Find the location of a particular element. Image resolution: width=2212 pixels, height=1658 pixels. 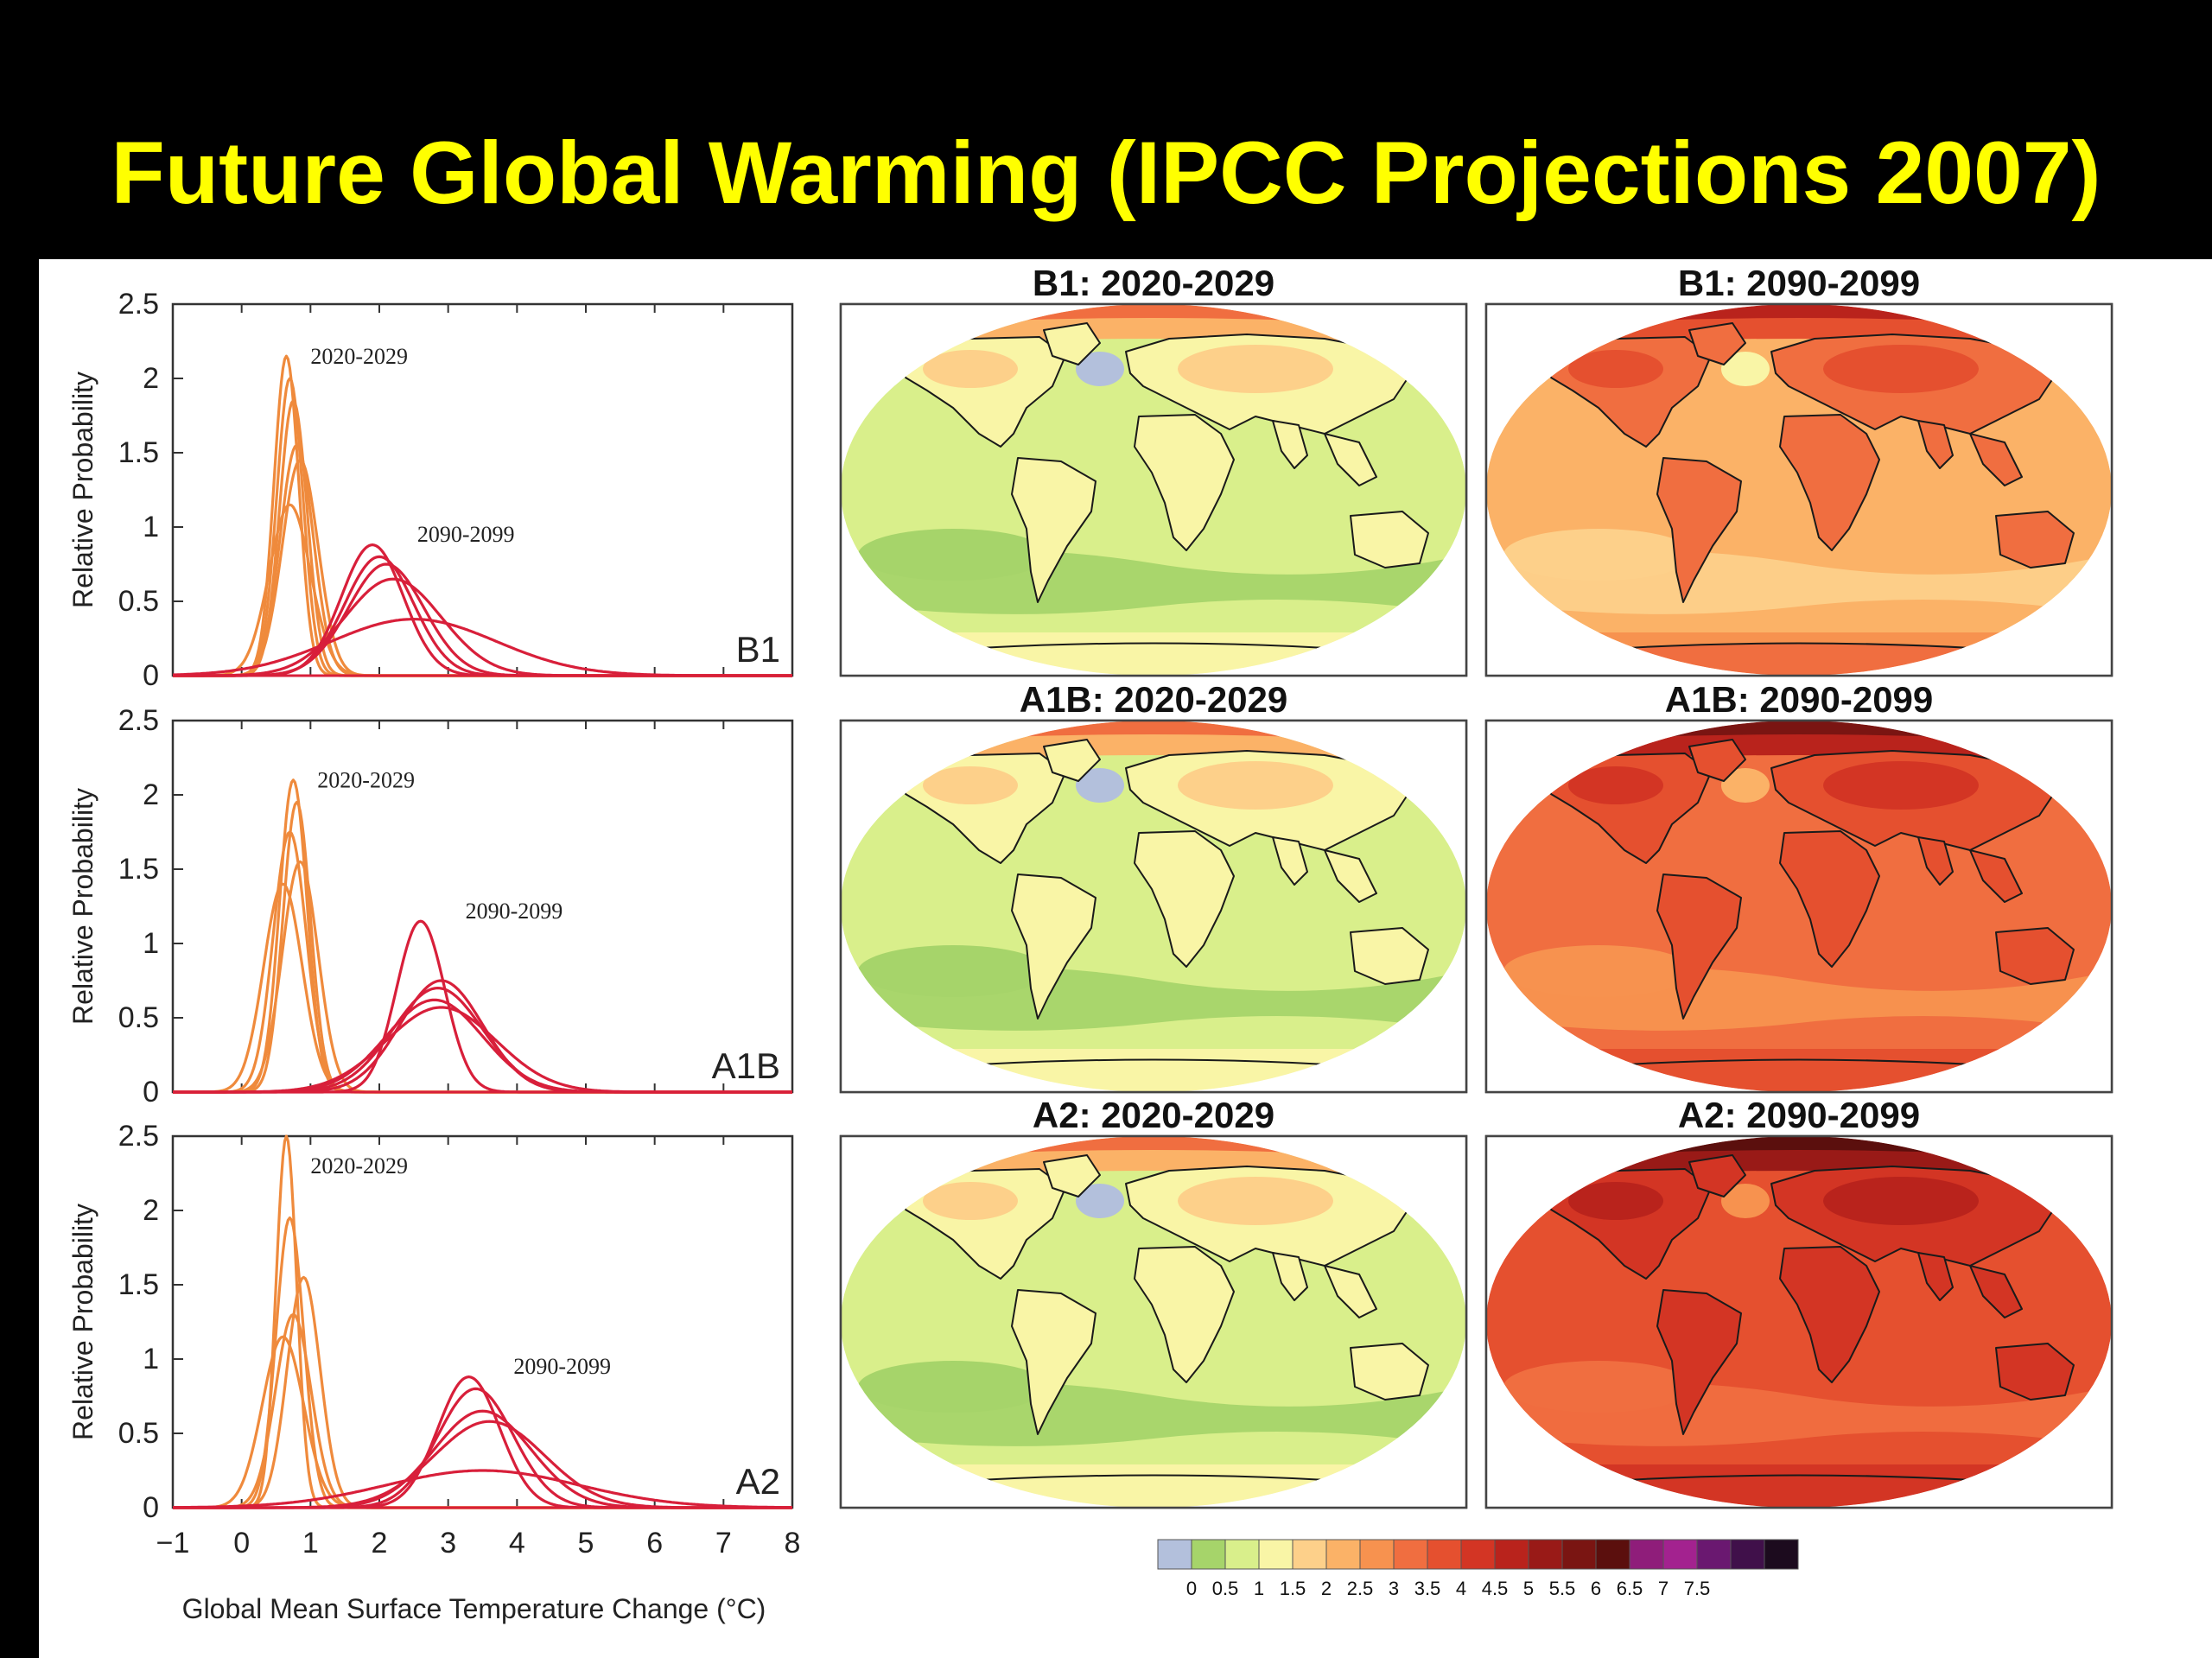

colorbar-label: 1.5 is located at coordinates (1293, 1588).